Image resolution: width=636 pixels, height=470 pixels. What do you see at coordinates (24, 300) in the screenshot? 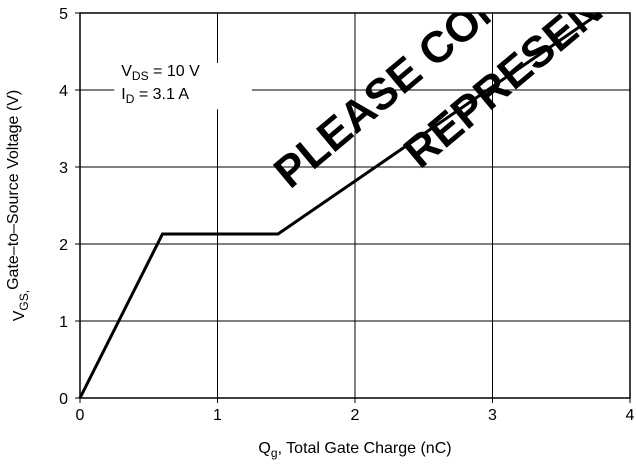
I see `y-axis-label-sub: GS,` at bounding box center [24, 300].